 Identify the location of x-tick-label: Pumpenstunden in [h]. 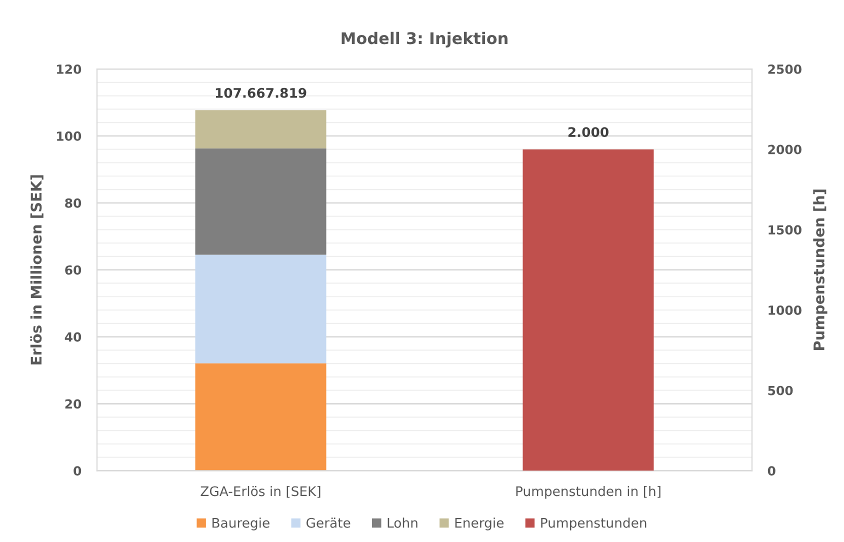
(588, 492).